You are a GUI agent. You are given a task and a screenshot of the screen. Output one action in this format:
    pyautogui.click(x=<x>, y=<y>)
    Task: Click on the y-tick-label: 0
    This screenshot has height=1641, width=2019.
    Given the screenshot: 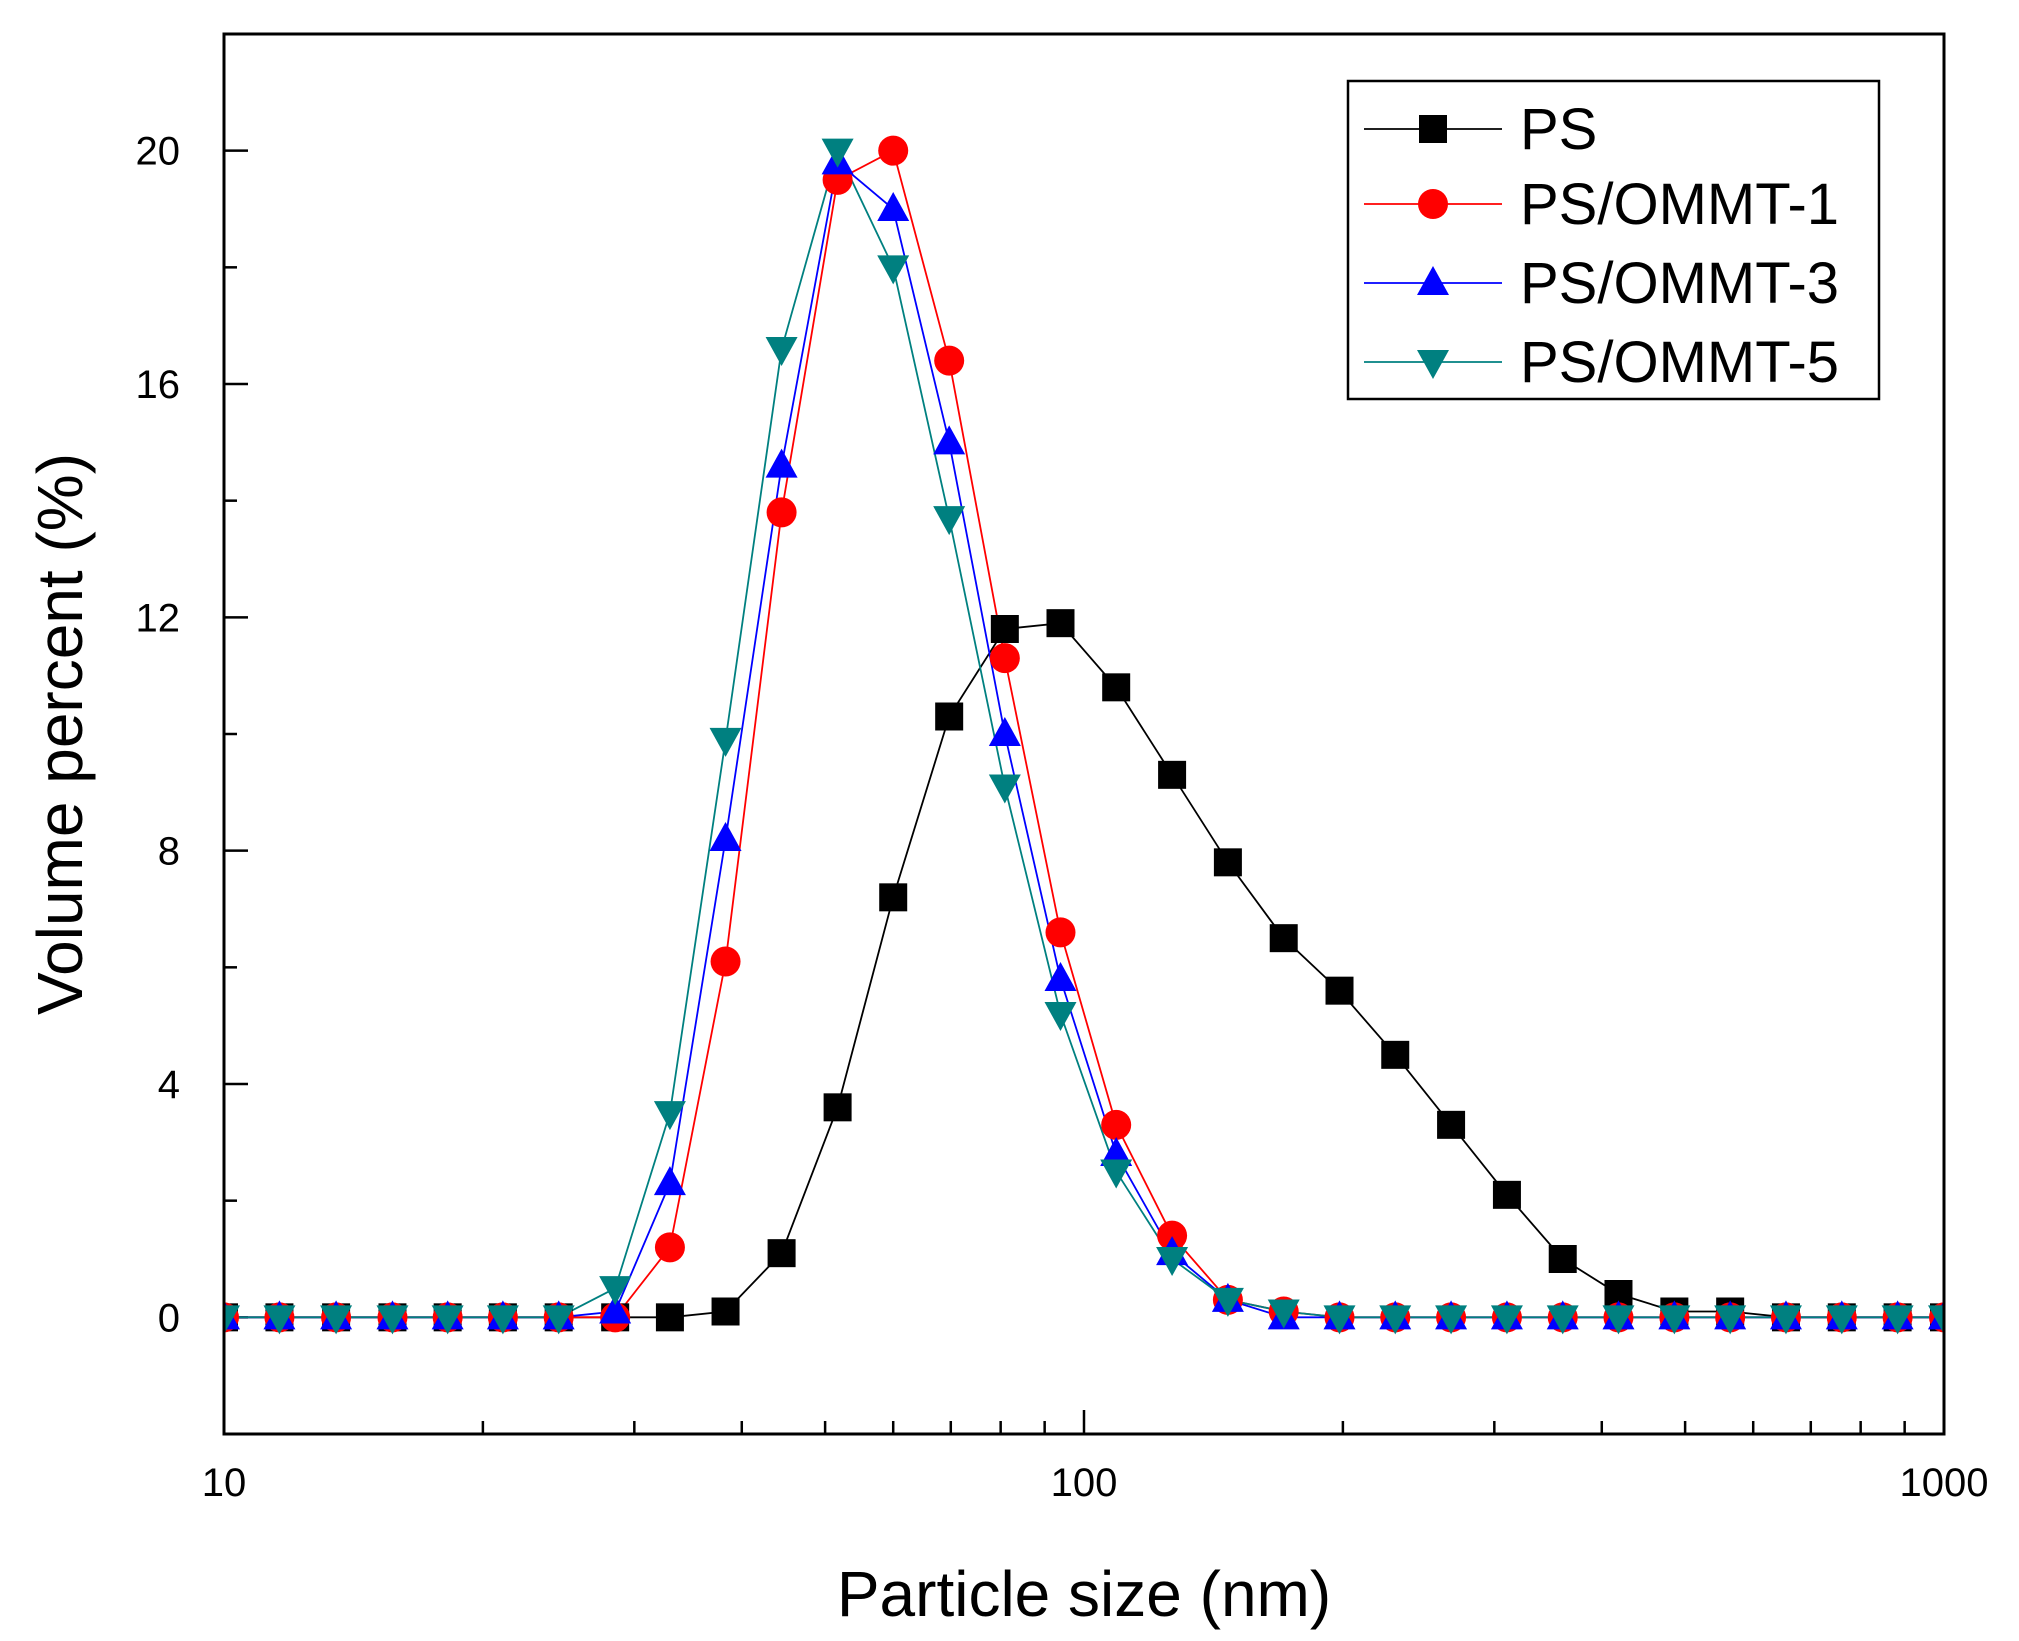 What is the action you would take?
    pyautogui.click(x=169, y=1318)
    